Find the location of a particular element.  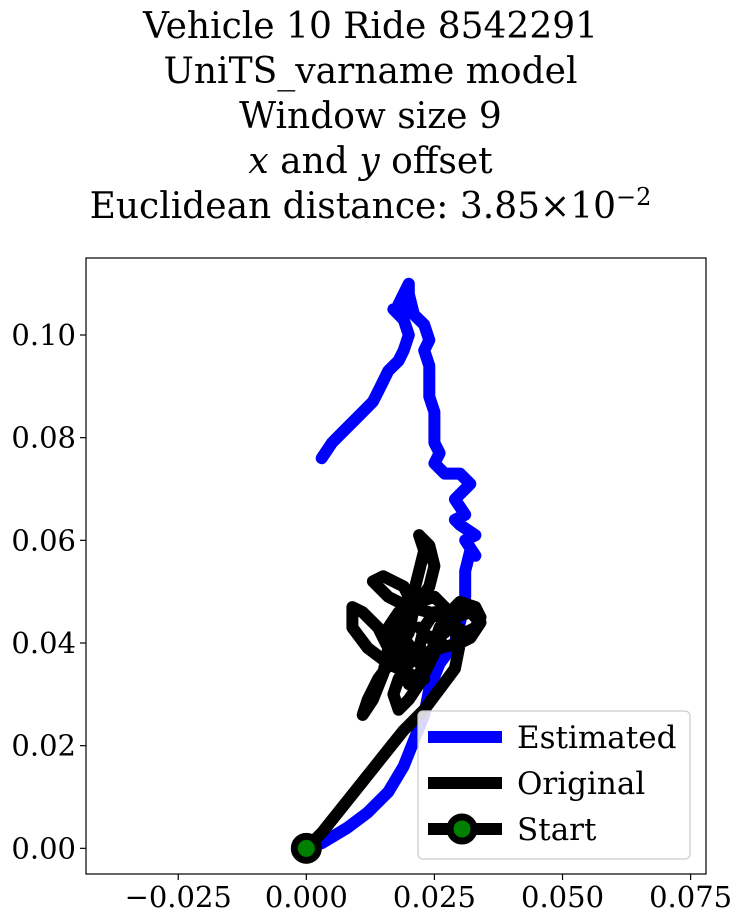

y-axis-ticks: 0.00 0.02 0.04 0.06 0.08 0.10 is located at coordinates (48, 591).